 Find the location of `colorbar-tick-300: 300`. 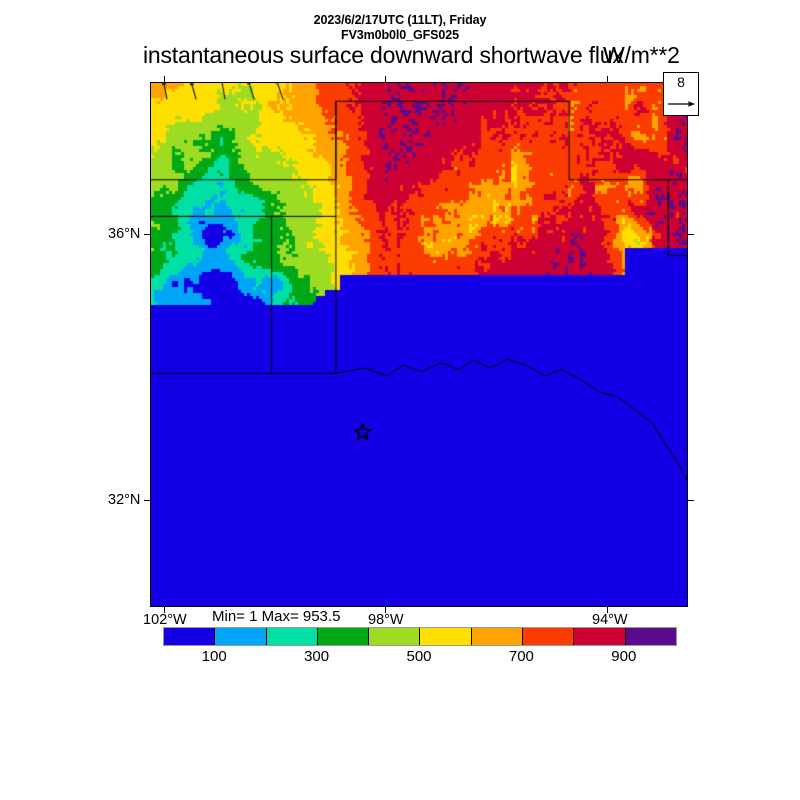

colorbar-tick-300: 300 is located at coordinates (317, 656).